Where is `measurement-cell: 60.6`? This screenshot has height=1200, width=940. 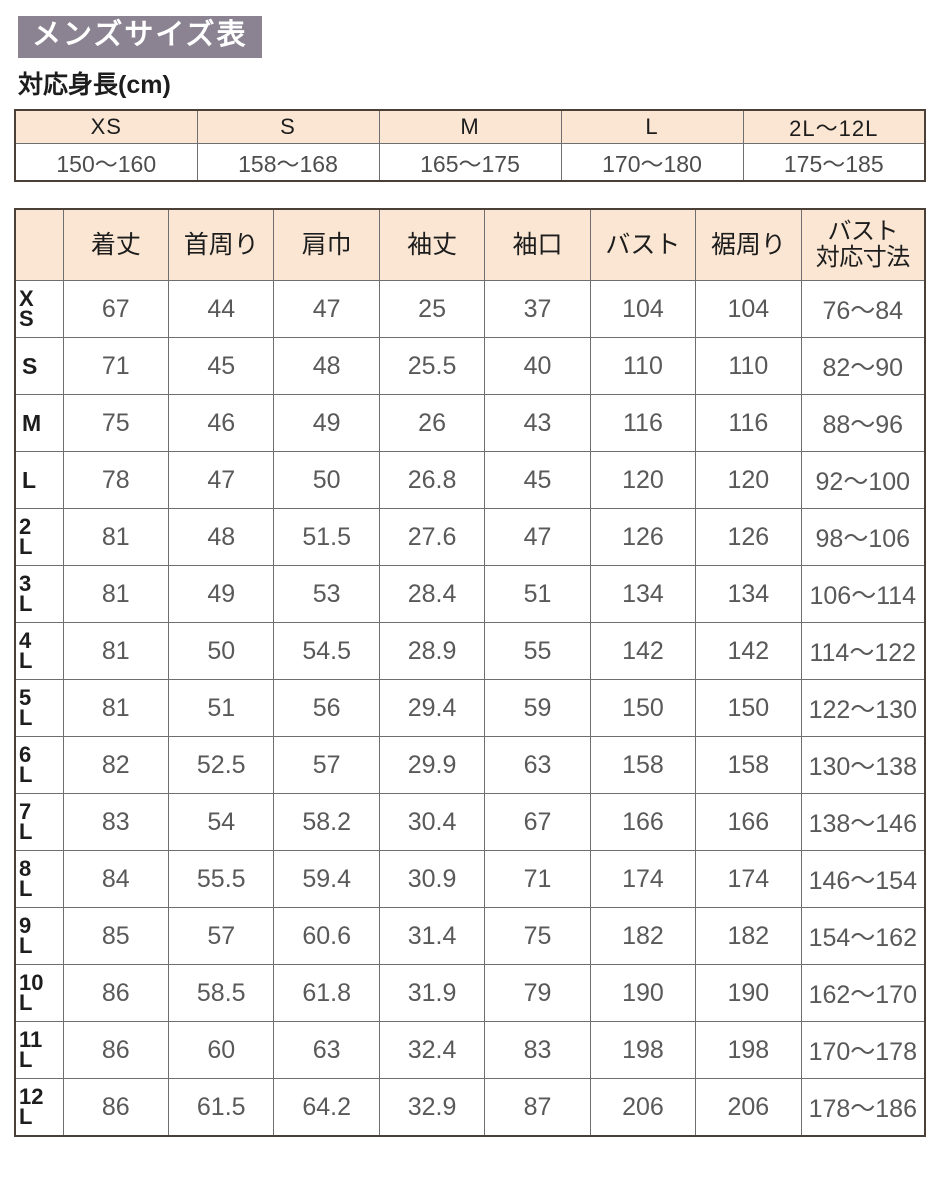 measurement-cell: 60.6 is located at coordinates (326, 936).